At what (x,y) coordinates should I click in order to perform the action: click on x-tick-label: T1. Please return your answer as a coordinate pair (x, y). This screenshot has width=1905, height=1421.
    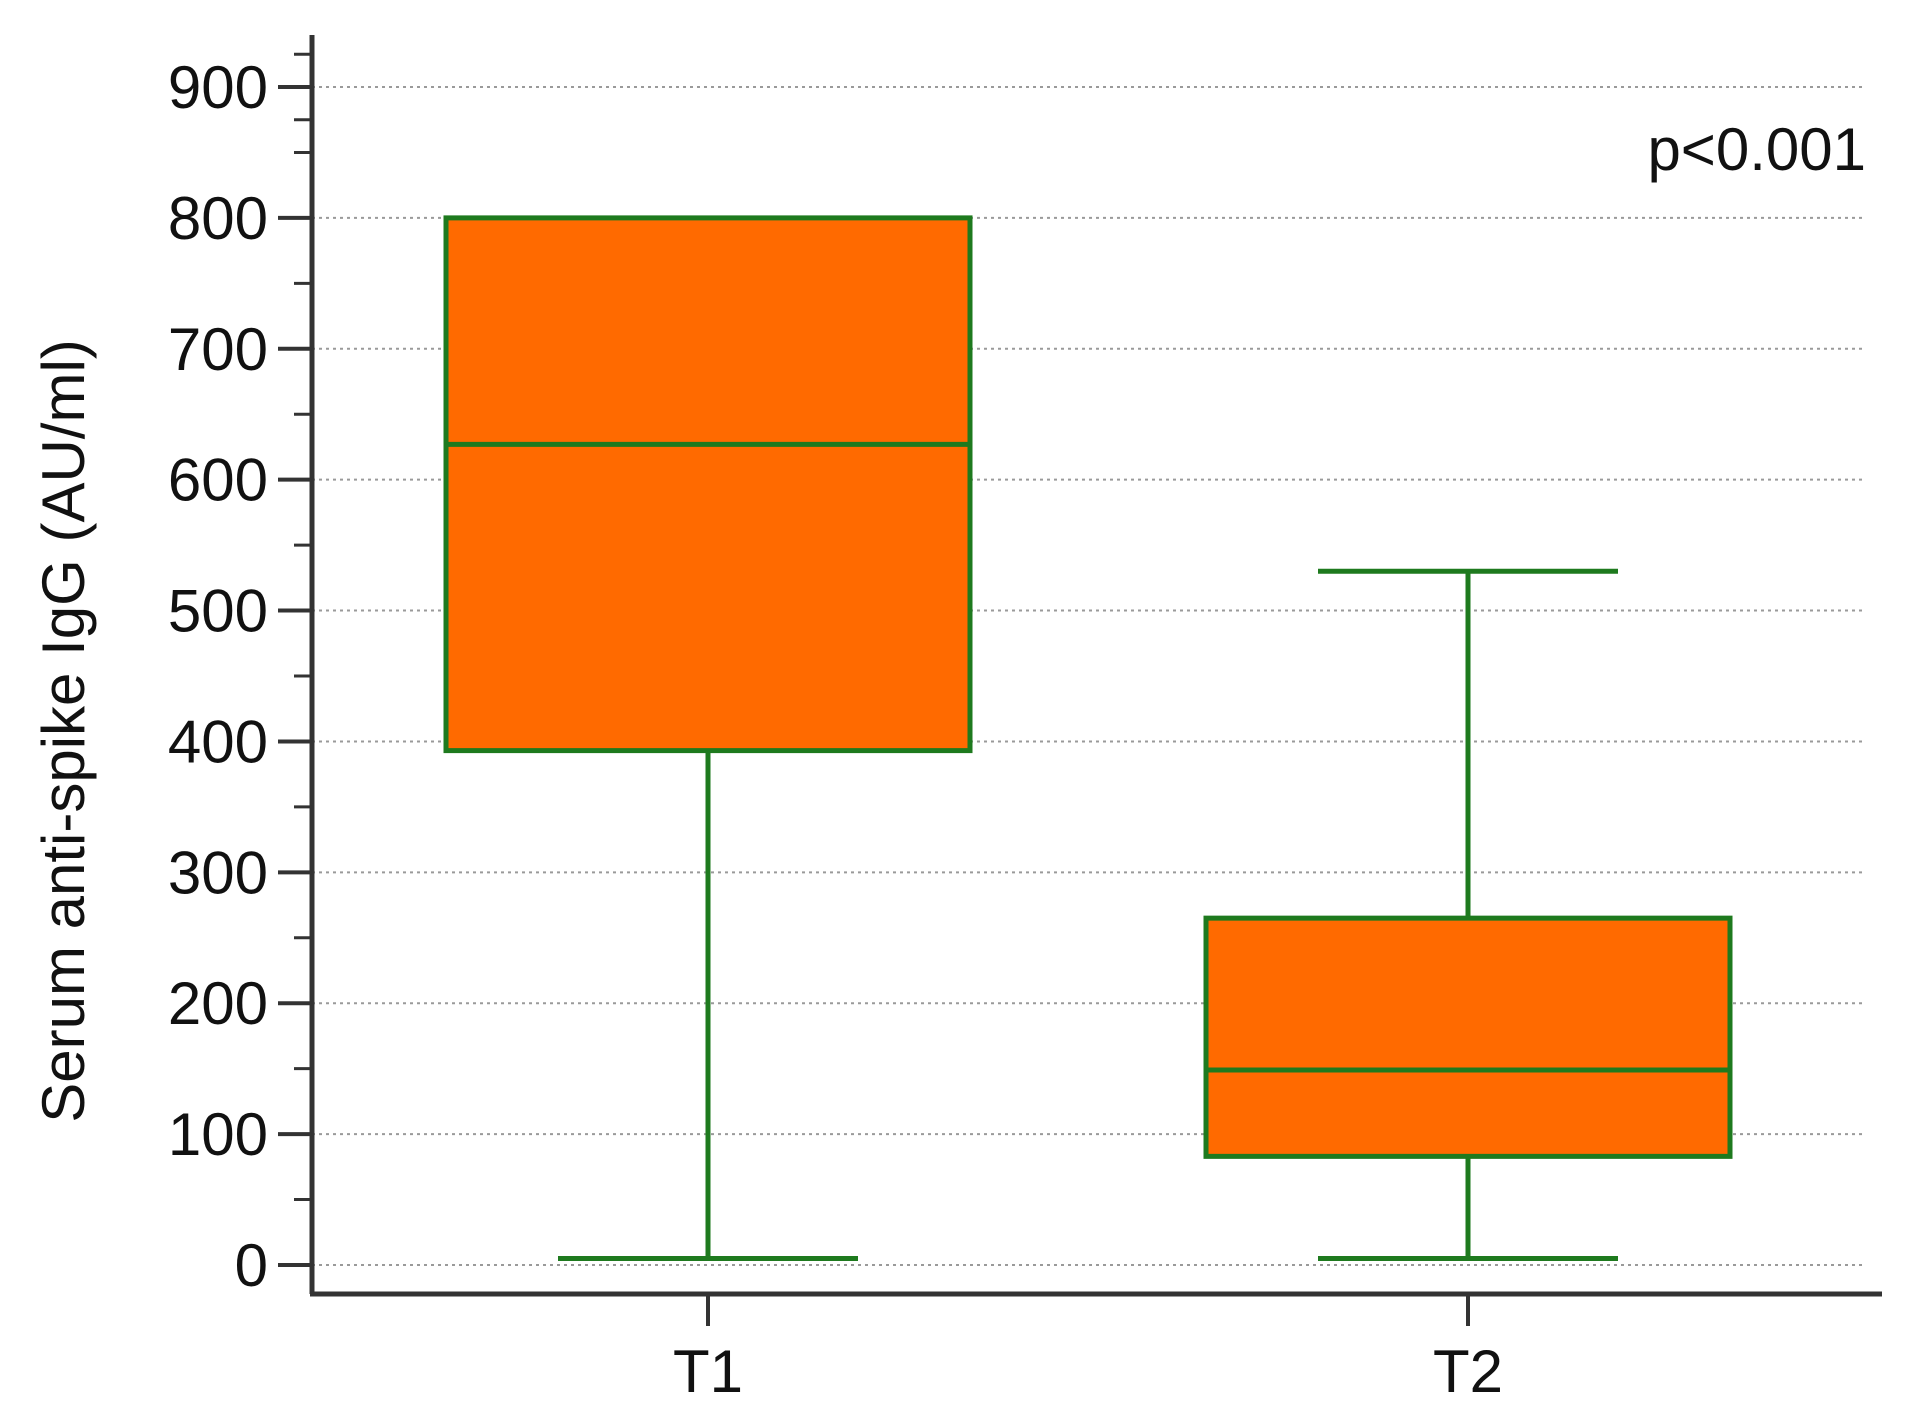
    Looking at the image, I should click on (708, 1371).